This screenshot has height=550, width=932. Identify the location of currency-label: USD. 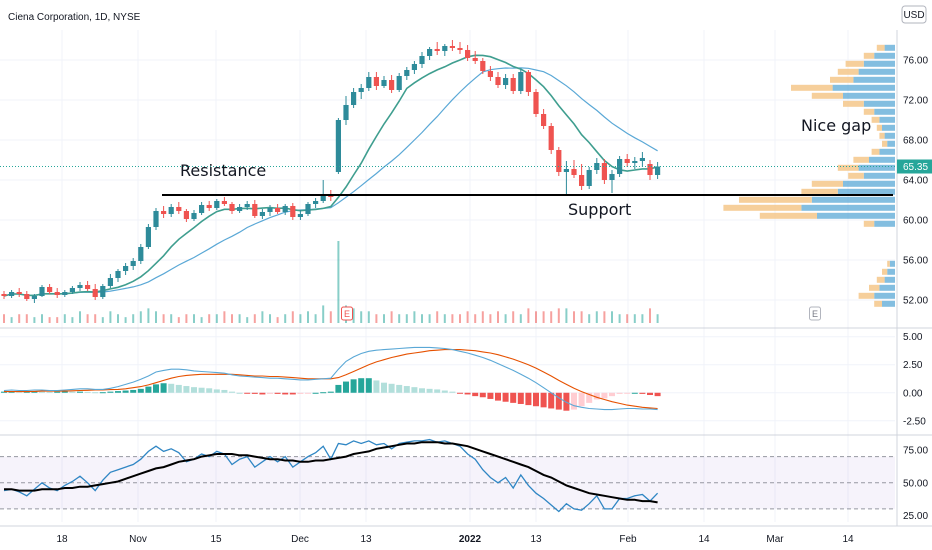
(913, 15).